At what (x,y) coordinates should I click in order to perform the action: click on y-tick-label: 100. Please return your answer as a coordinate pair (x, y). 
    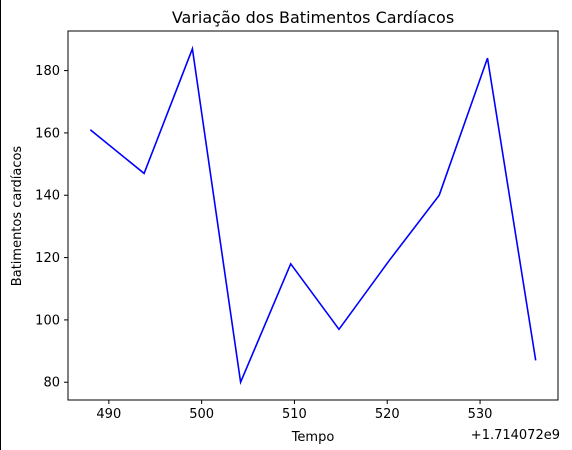
    Looking at the image, I should click on (47, 320).